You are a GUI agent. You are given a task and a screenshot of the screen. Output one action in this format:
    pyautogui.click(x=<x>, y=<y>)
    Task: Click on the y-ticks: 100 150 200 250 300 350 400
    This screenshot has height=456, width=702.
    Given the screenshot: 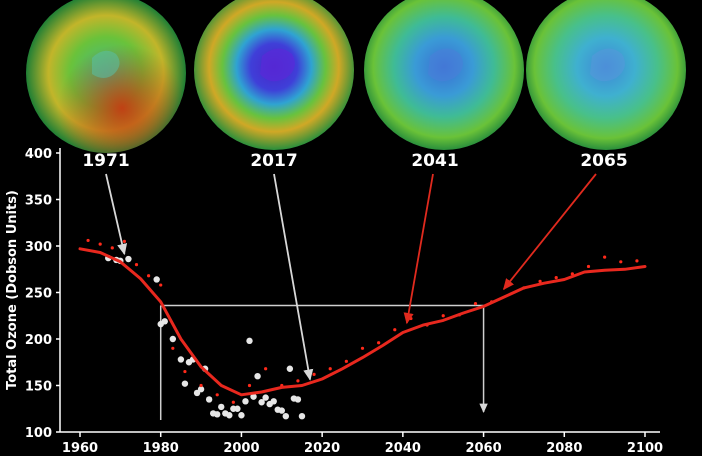 What is the action you would take?
    pyautogui.click(x=42, y=294)
    